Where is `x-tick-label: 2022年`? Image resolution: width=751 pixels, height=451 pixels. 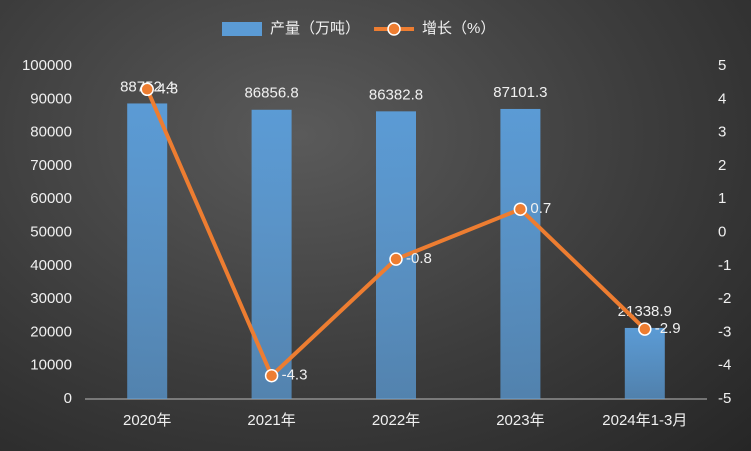
x-tick-label: 2022年 is located at coordinates (396, 420).